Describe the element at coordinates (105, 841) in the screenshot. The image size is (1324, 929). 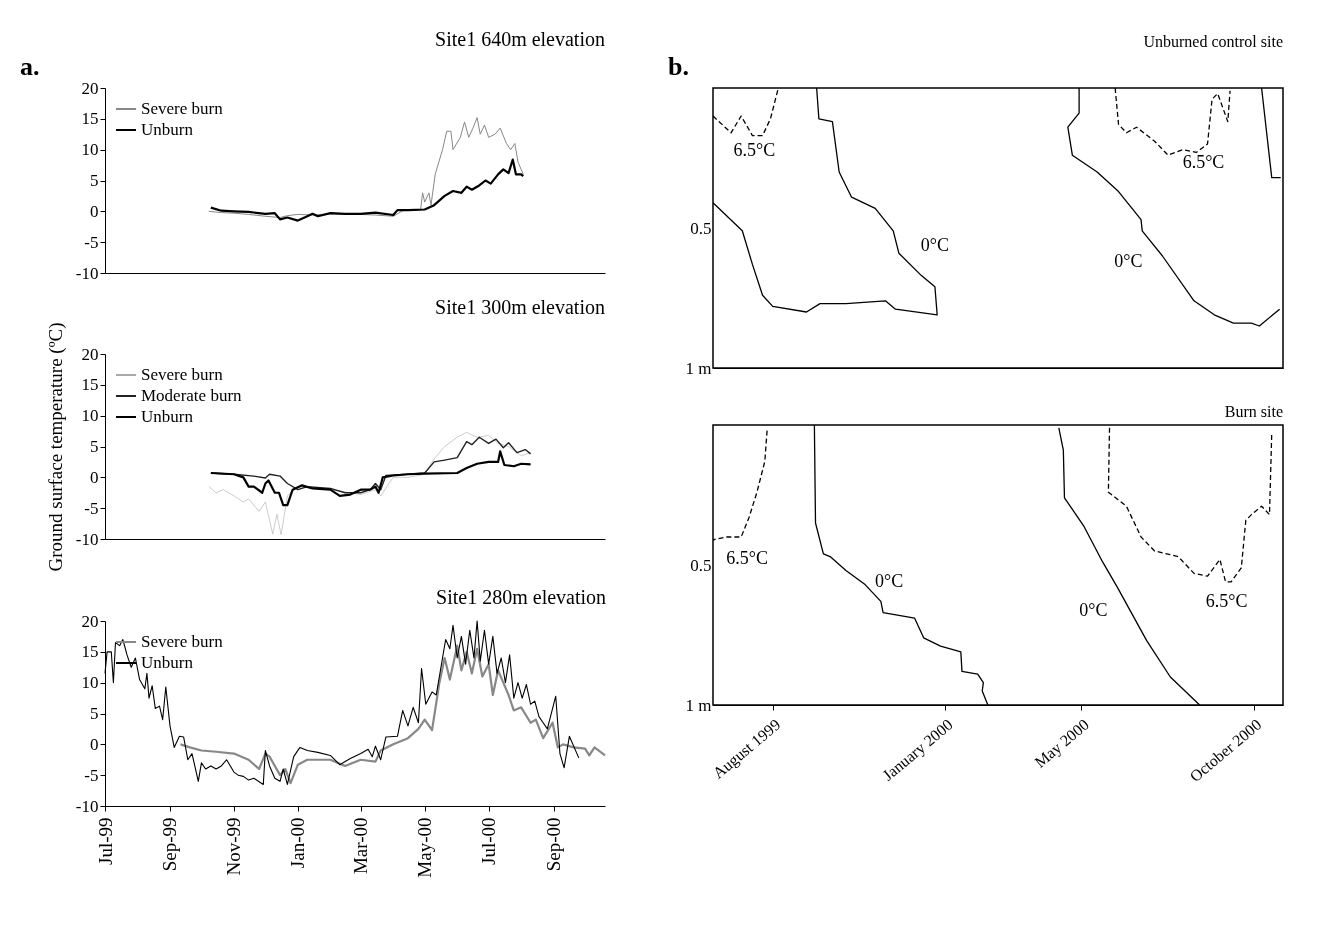
I see `x-tick-label: Jul-99` at that location.